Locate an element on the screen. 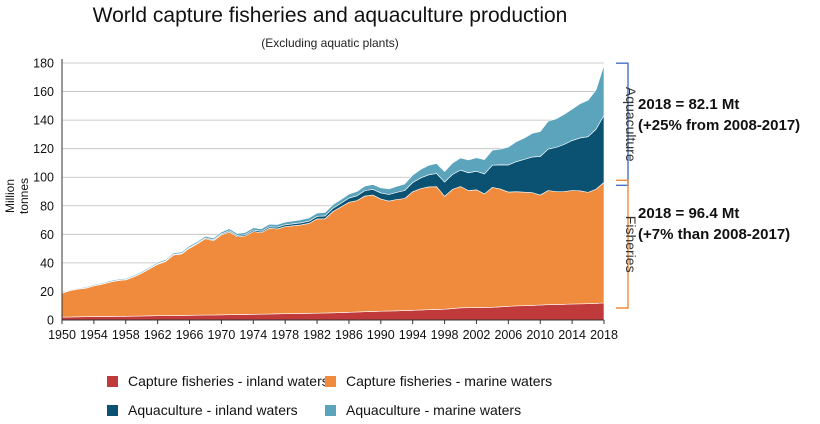  legend-swatch-capture-inland is located at coordinates (112, 381).